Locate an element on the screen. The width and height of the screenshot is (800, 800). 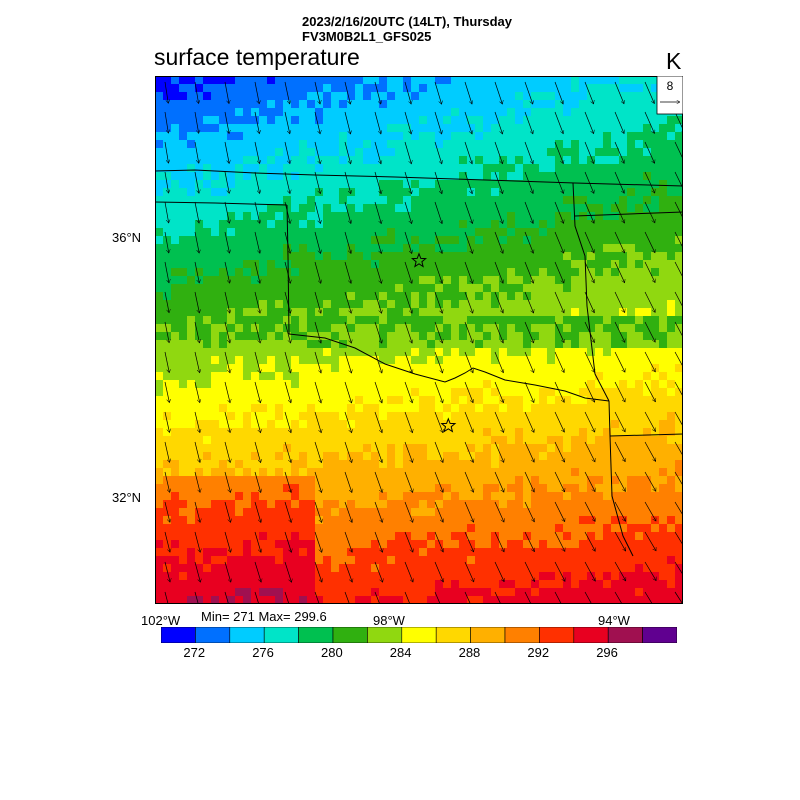
missouri-arkansas-border is located at coordinates (628, 214).